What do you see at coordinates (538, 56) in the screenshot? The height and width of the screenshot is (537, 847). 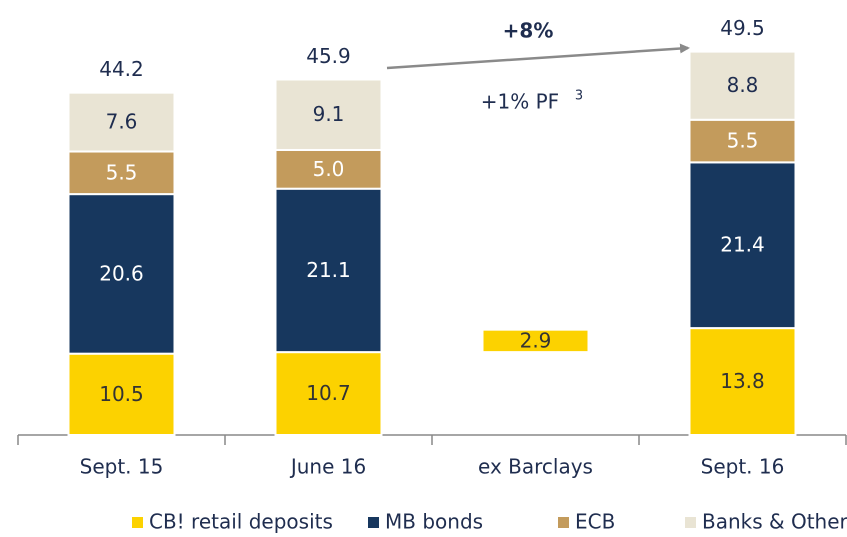 I see `growth-arrow` at bounding box center [538, 56].